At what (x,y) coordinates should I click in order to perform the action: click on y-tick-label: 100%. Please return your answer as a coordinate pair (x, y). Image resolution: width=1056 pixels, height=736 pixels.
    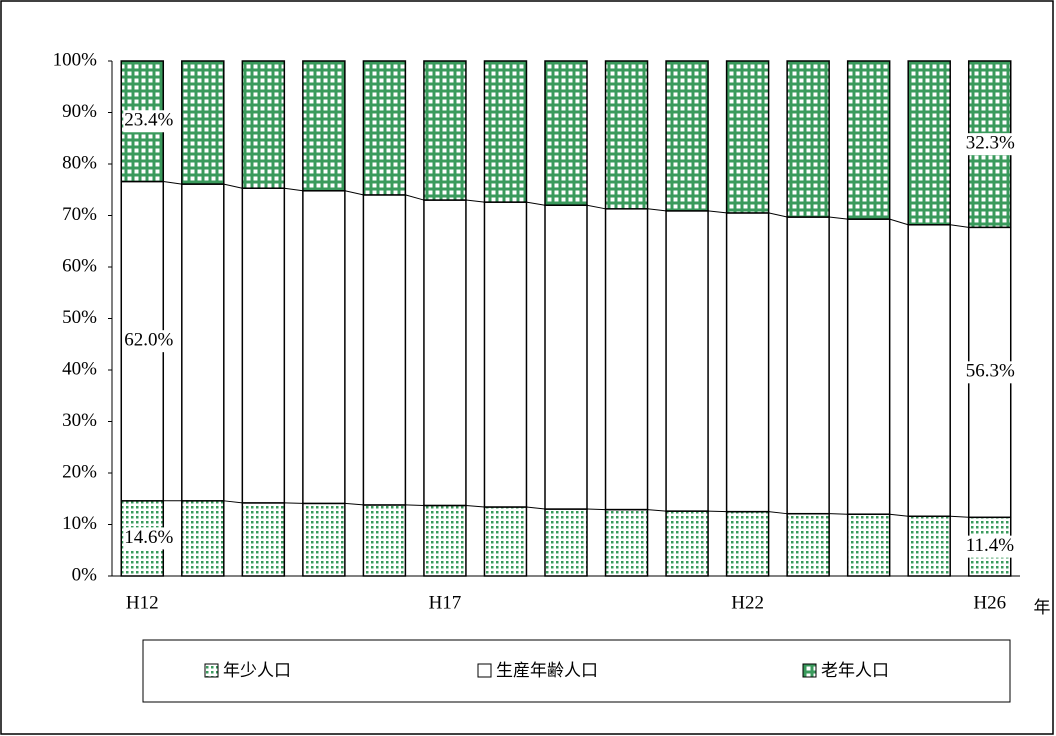
    Looking at the image, I should click on (75, 59).